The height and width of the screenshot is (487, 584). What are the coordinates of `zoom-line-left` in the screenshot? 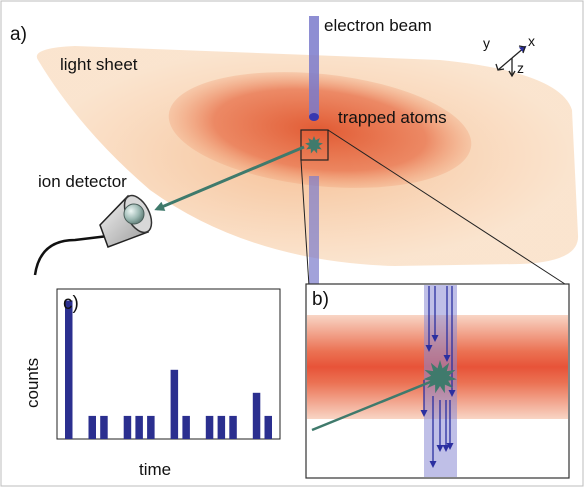 It's located at (305, 223).